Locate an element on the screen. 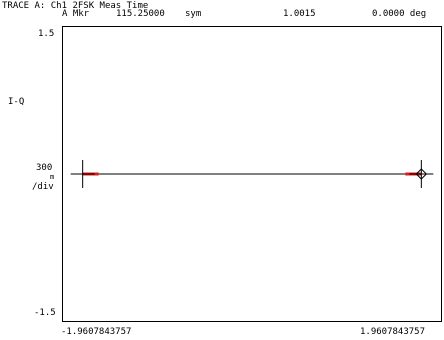 Image resolution: width=444 pixels, height=340 pixels. trace-title: TRACE A: Ch1 2FSK Meas Time is located at coordinates (75, 6).